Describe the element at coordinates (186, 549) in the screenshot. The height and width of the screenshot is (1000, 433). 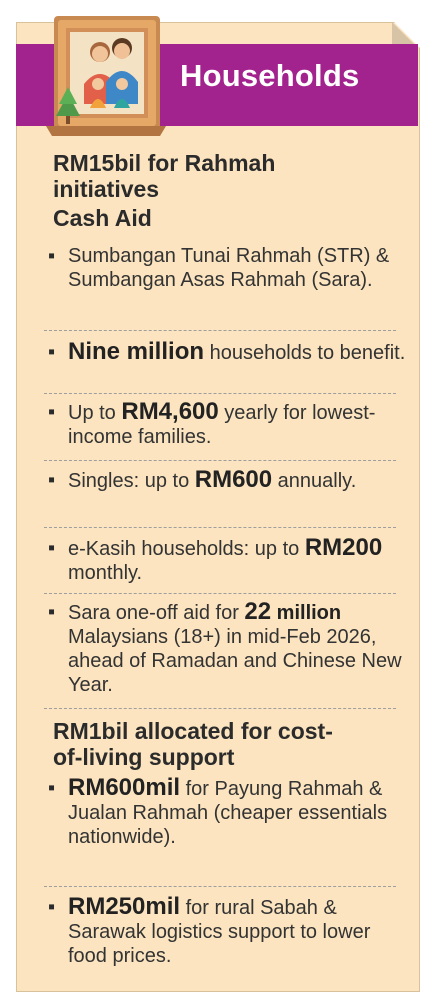
I see `item-text: e-Kasih households: up to` at that location.